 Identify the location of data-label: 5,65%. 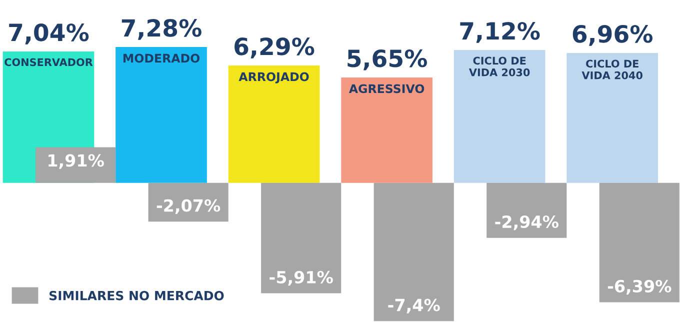
(388, 59).